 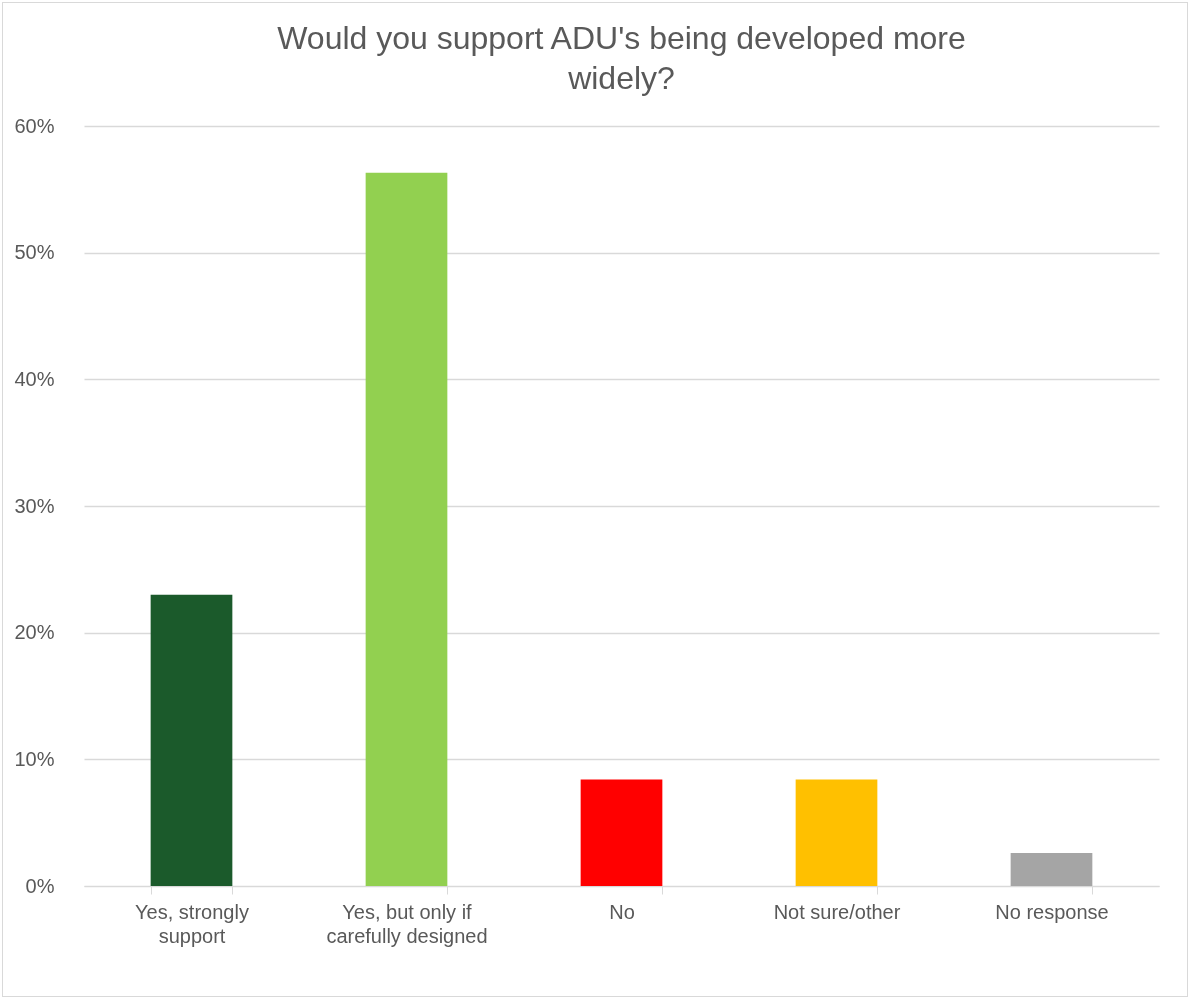 I want to click on y-tick-label: 10%, so click(x=34, y=758).